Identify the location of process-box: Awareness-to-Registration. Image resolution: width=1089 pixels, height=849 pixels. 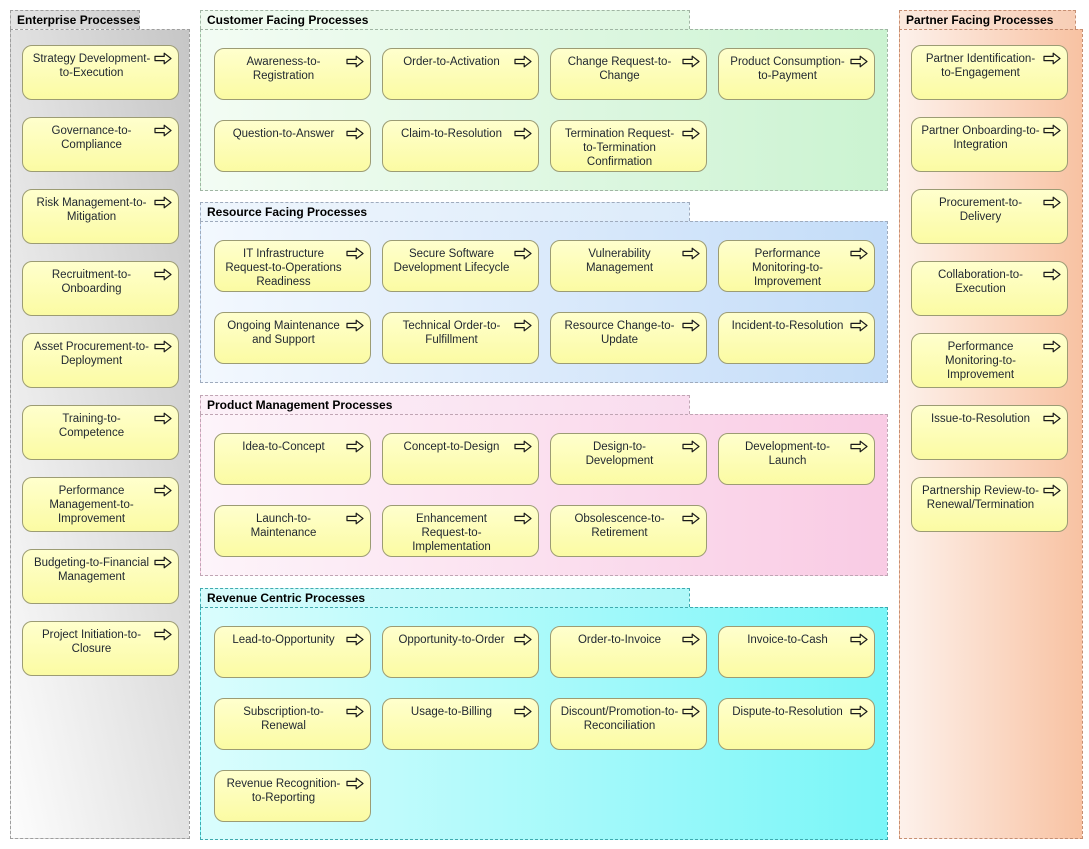
(292, 74).